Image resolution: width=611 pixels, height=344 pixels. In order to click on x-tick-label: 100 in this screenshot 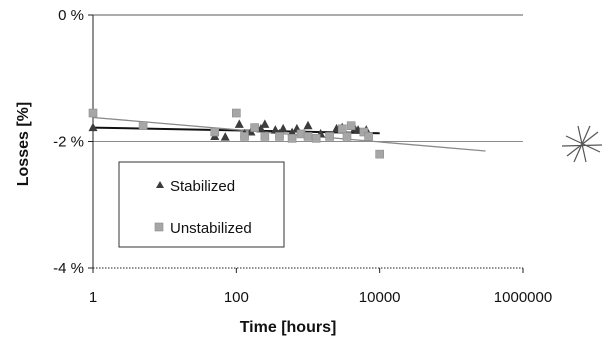, I will do `click(236, 297)`.